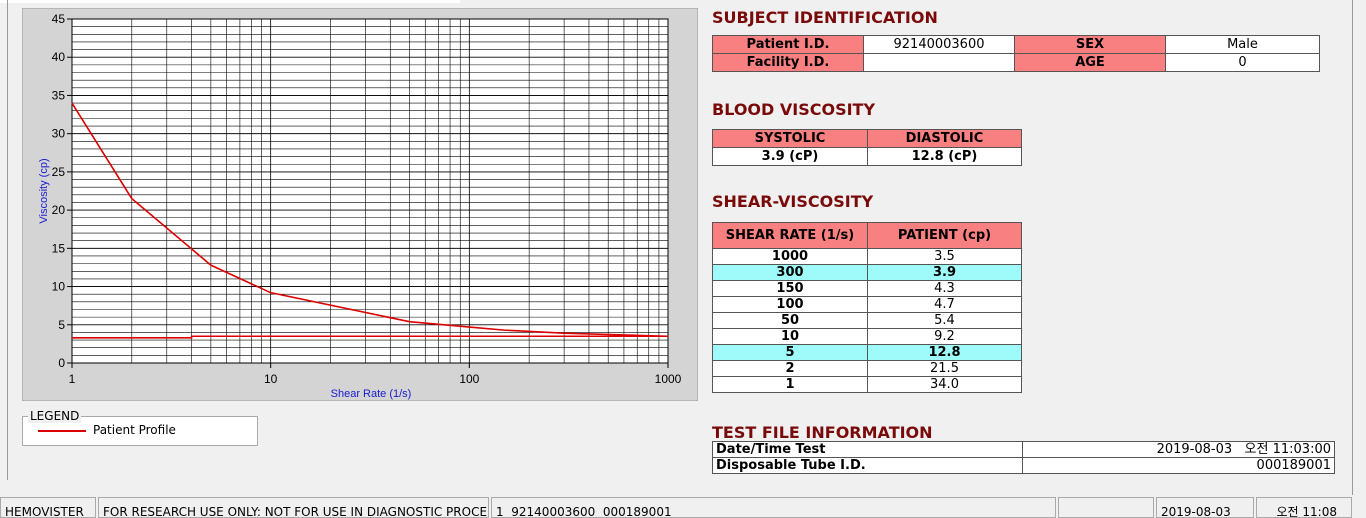  What do you see at coordinates (469, 379) in the screenshot?
I see `x-tick-label: 100` at bounding box center [469, 379].